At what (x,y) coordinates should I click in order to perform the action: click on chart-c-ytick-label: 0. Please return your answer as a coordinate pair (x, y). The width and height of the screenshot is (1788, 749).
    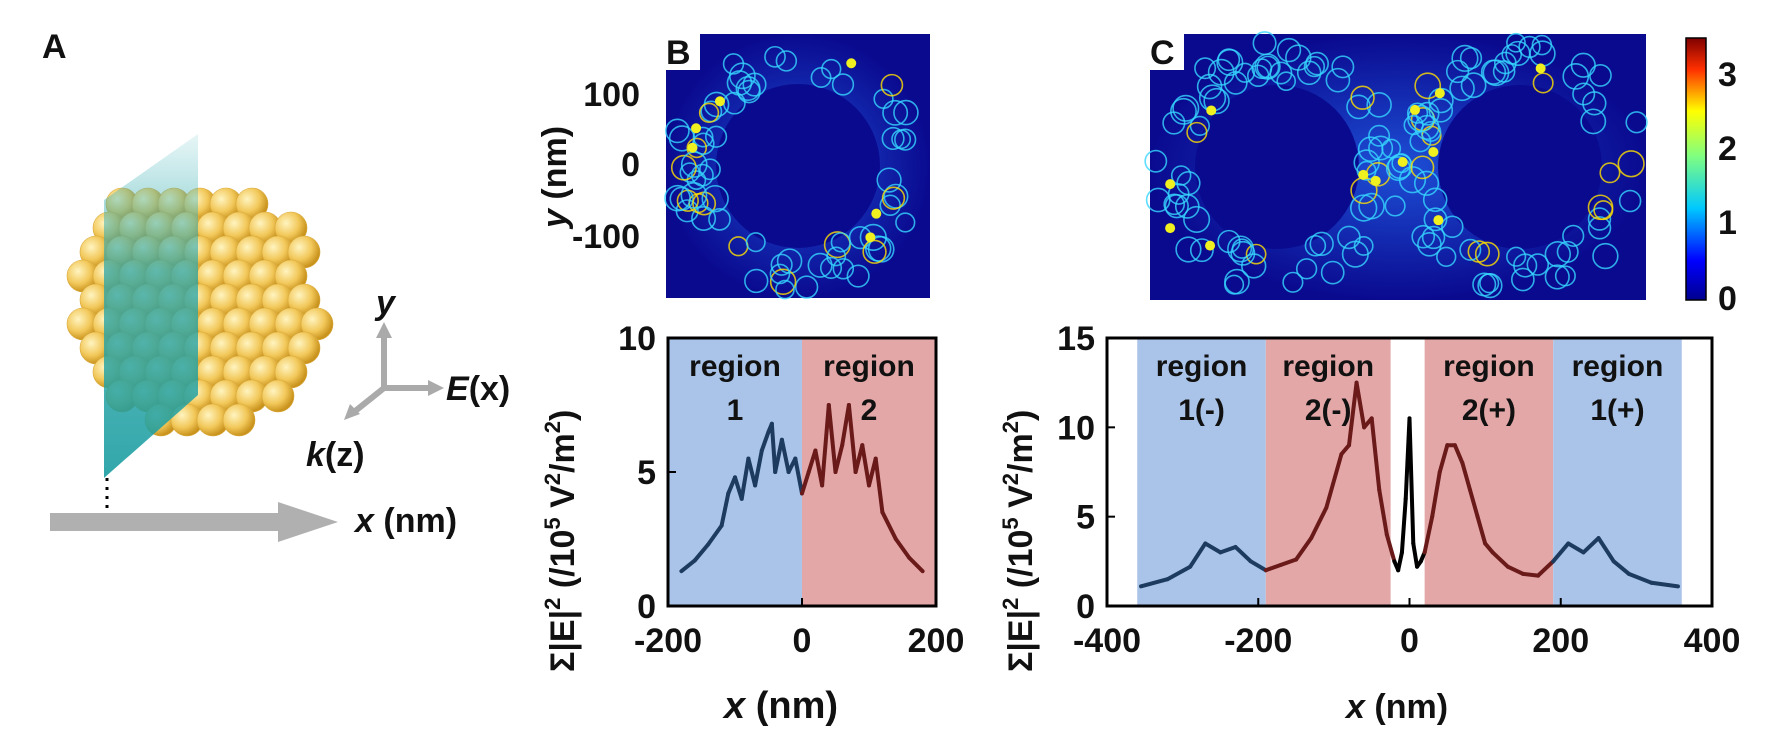
    Looking at the image, I should click on (1085, 607).